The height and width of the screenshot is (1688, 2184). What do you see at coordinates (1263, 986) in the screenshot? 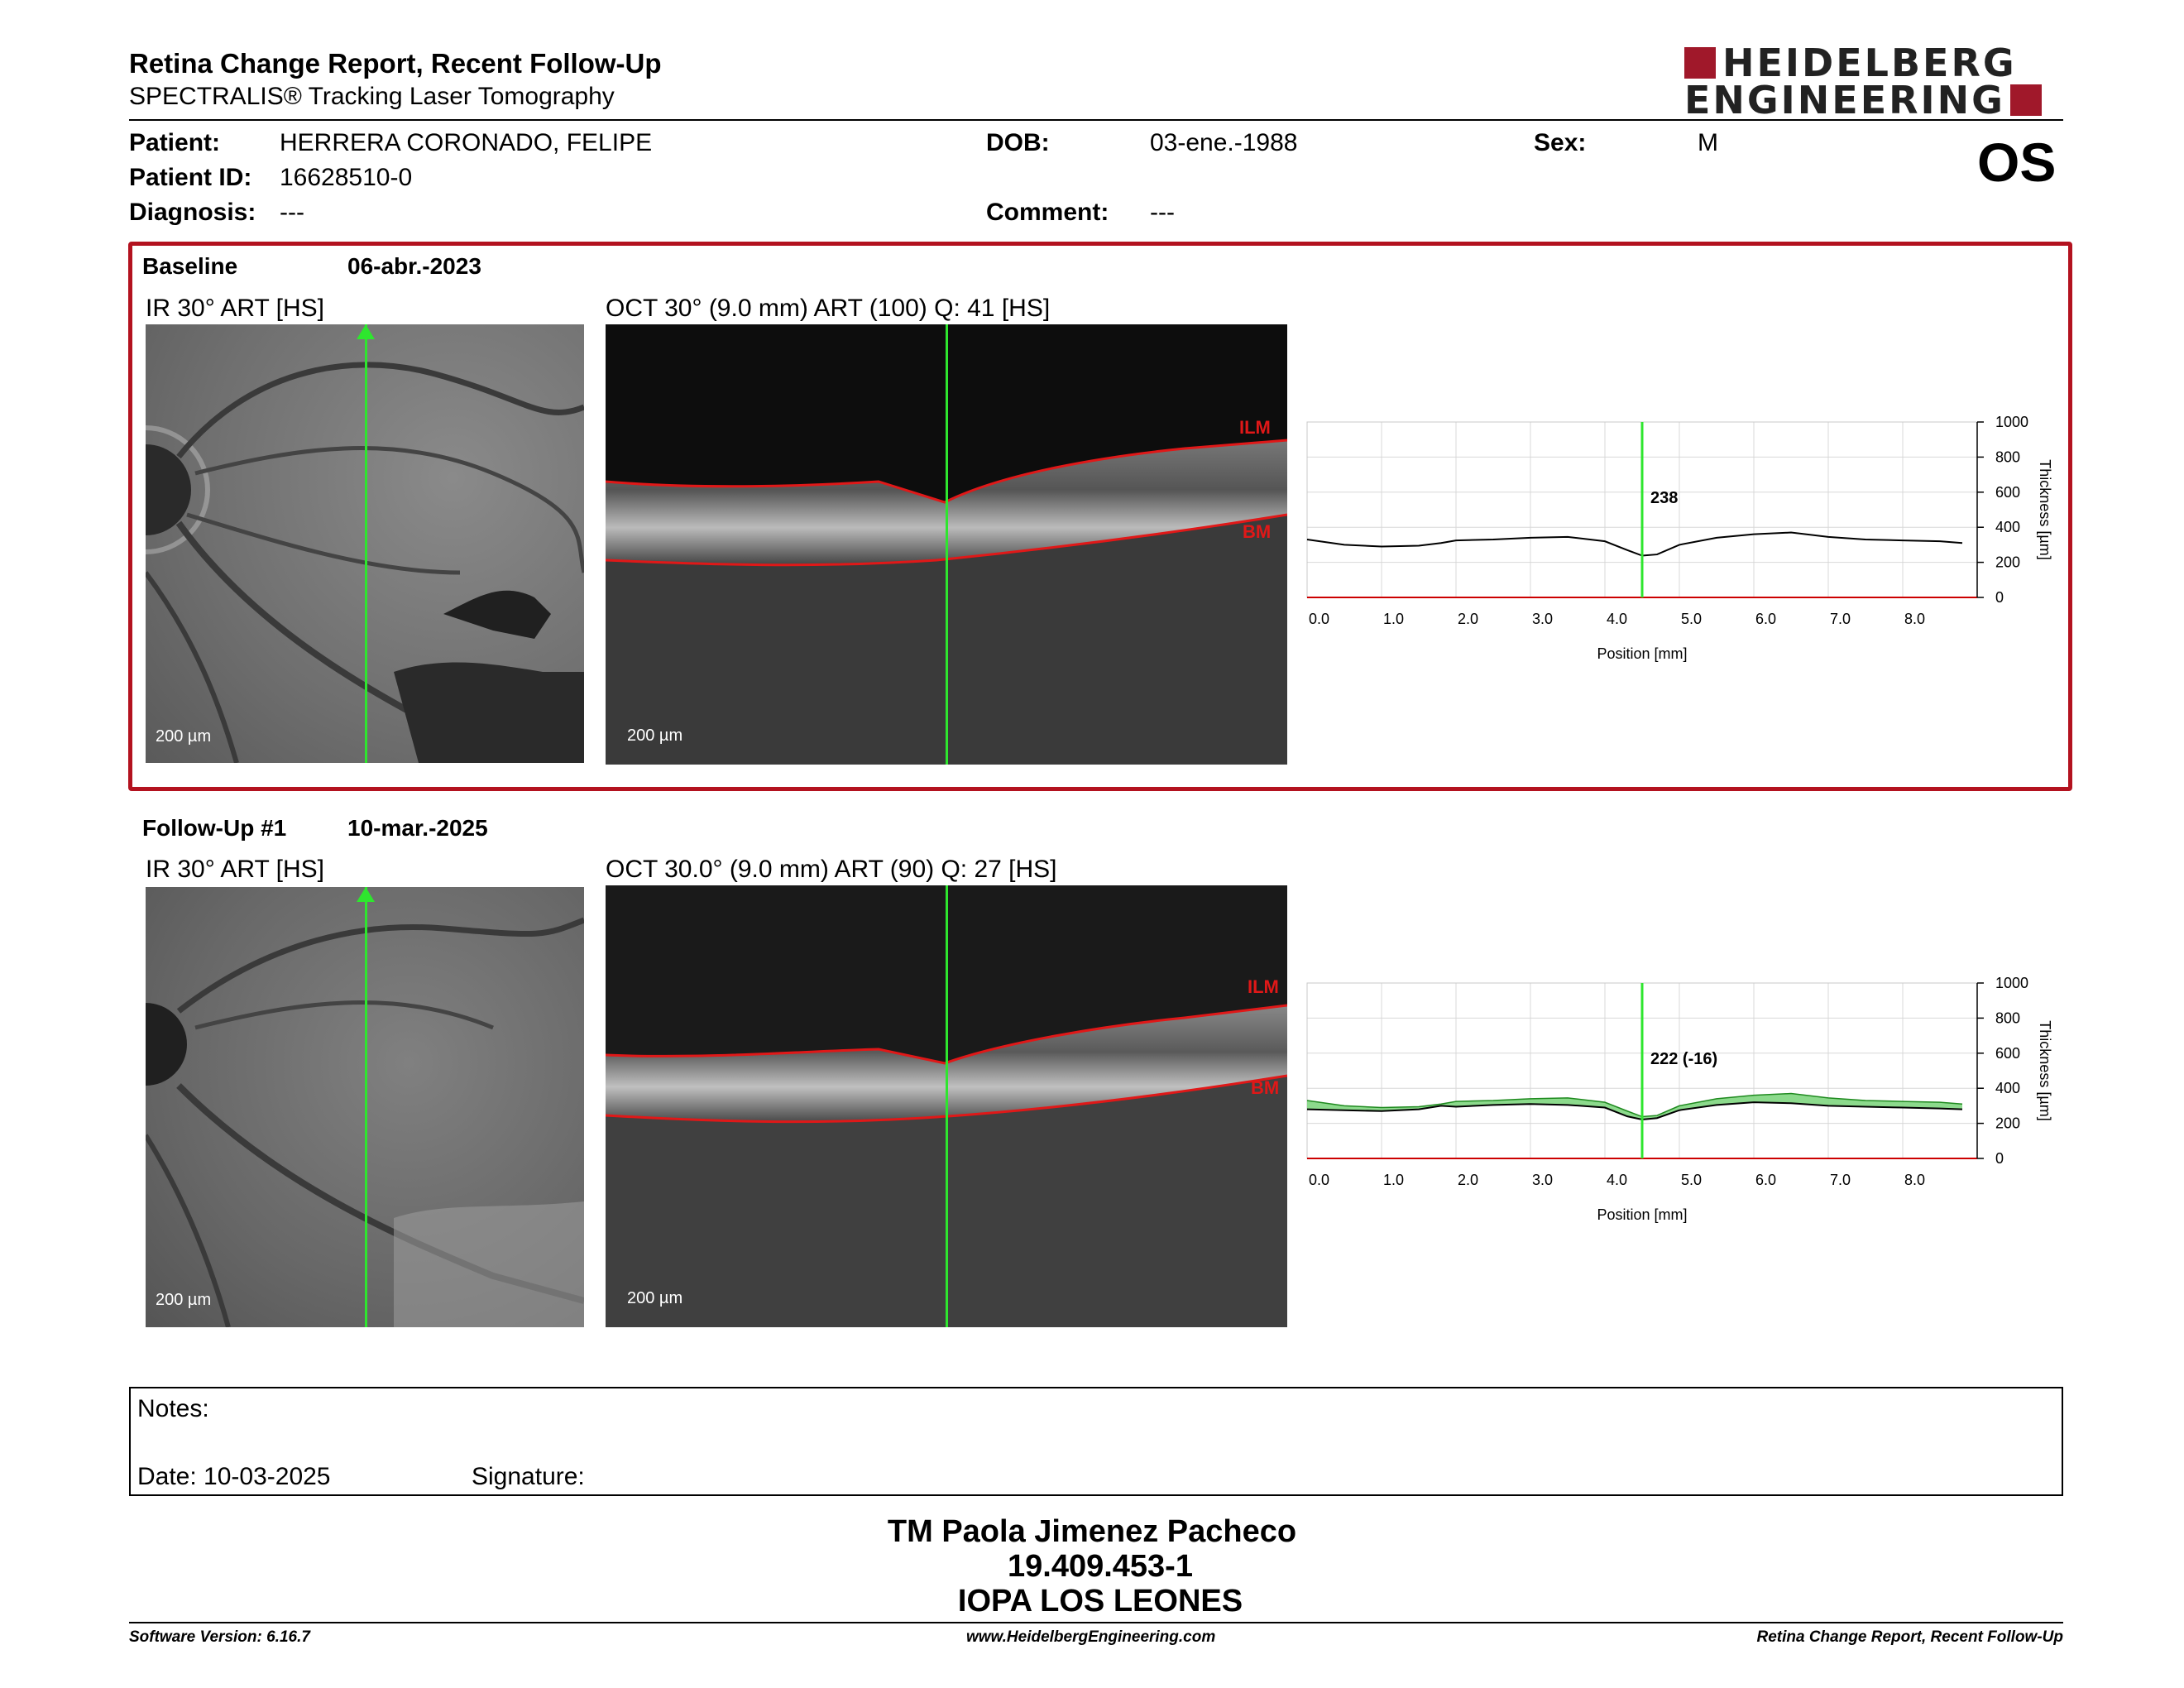
I see `followup-ilm-label: ILM` at bounding box center [1263, 986].